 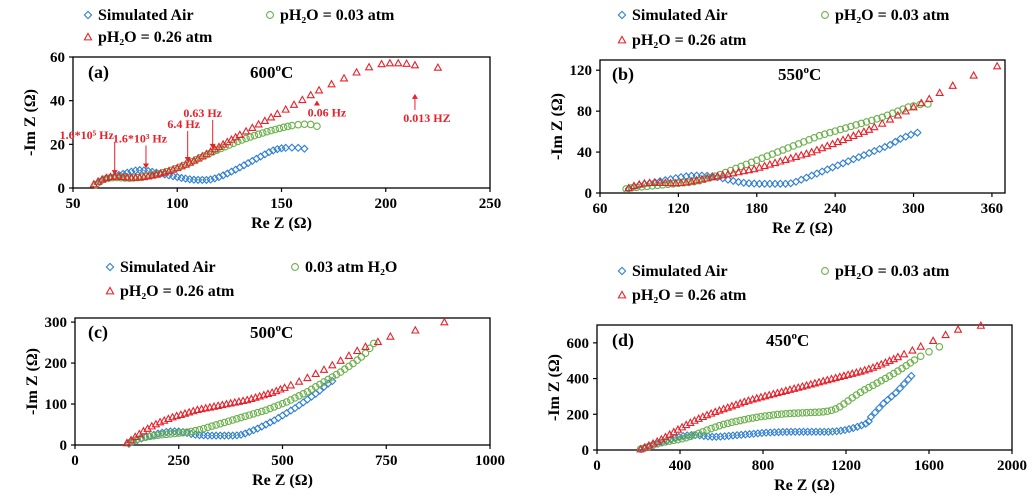 What do you see at coordinates (992, 209) in the screenshot?
I see `x-tick-label: 360` at bounding box center [992, 209].